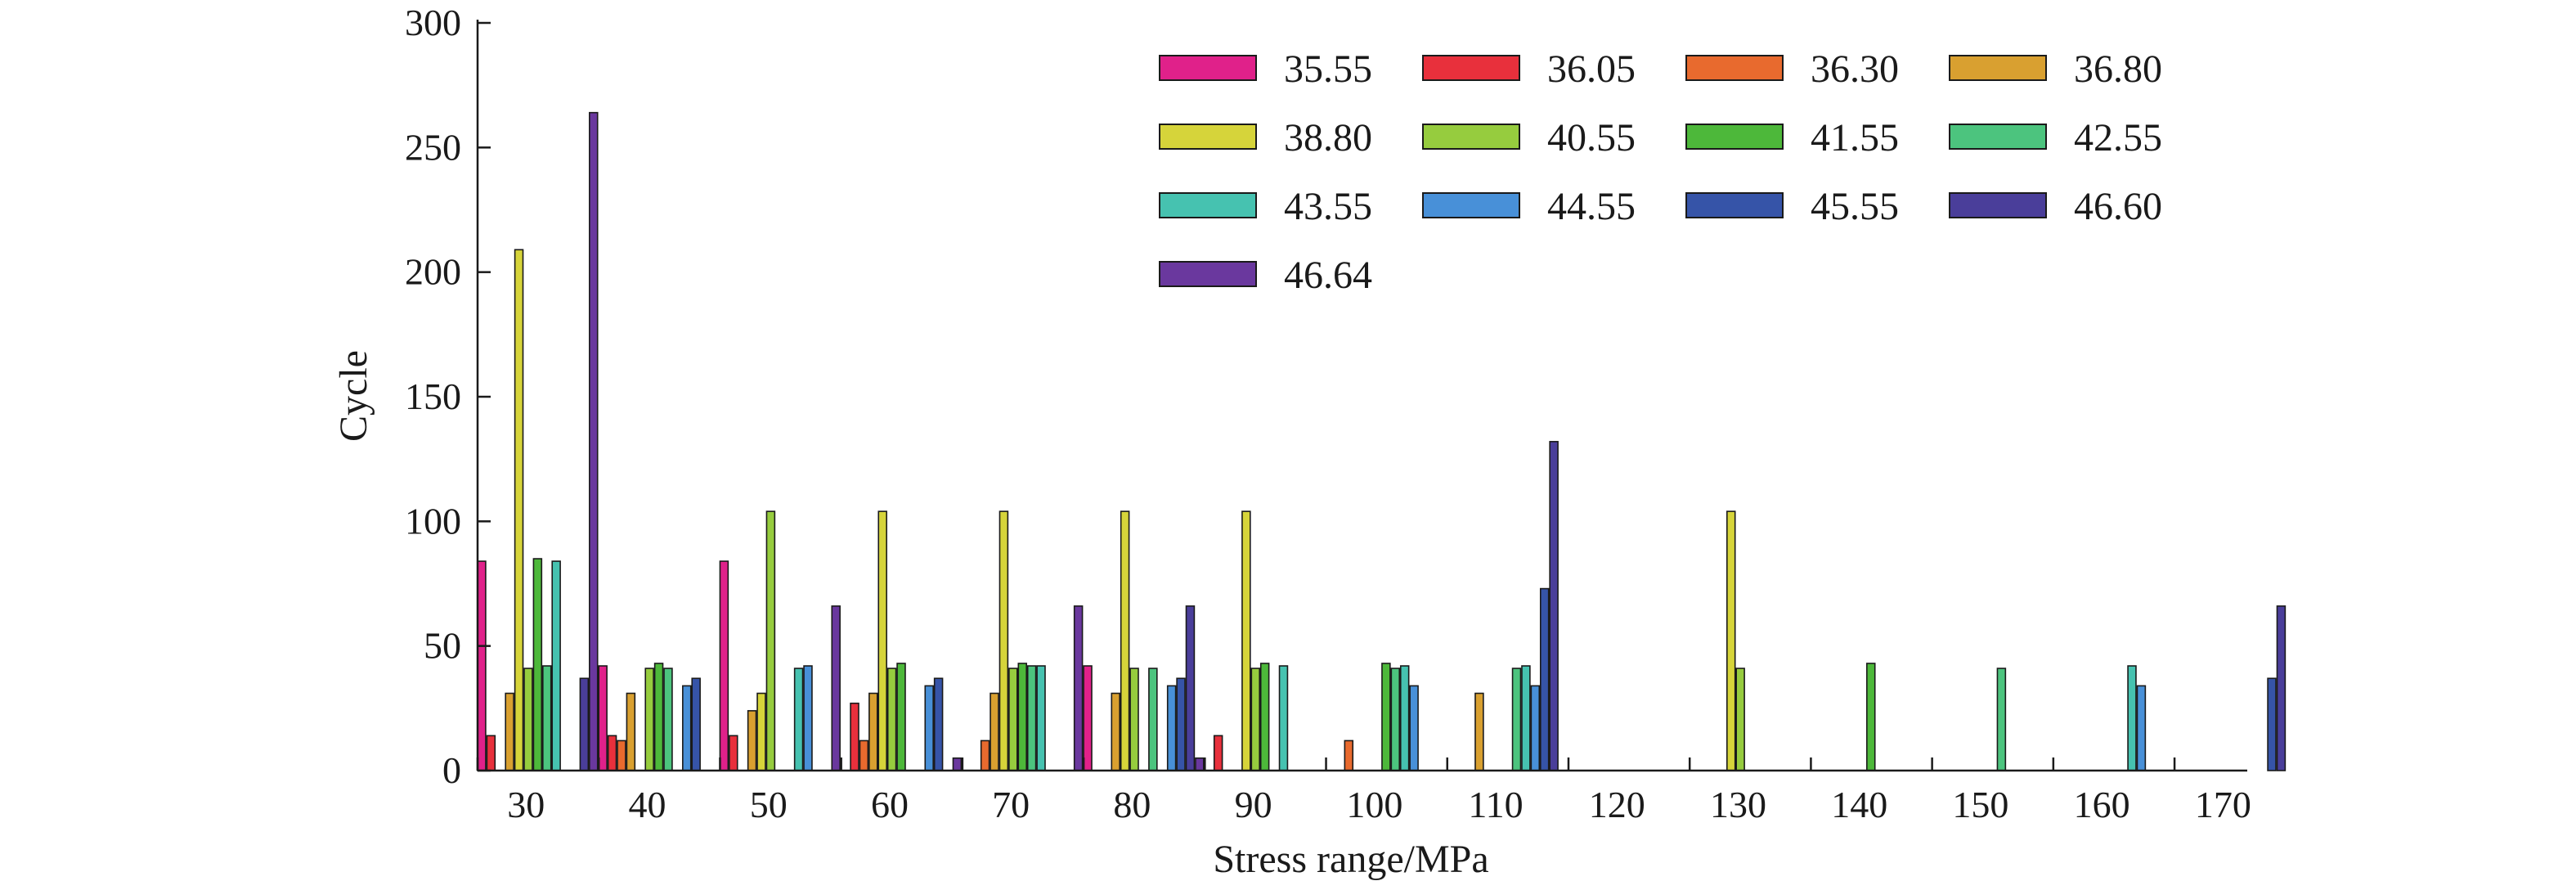  I want to click on x-tick-label: 150, so click(1980, 804).